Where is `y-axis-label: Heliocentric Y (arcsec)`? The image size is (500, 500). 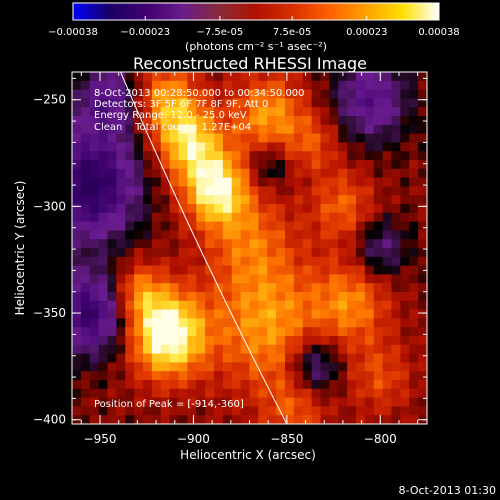 y-axis-label: Heliocentric Y (arcsec) is located at coordinates (20, 248).